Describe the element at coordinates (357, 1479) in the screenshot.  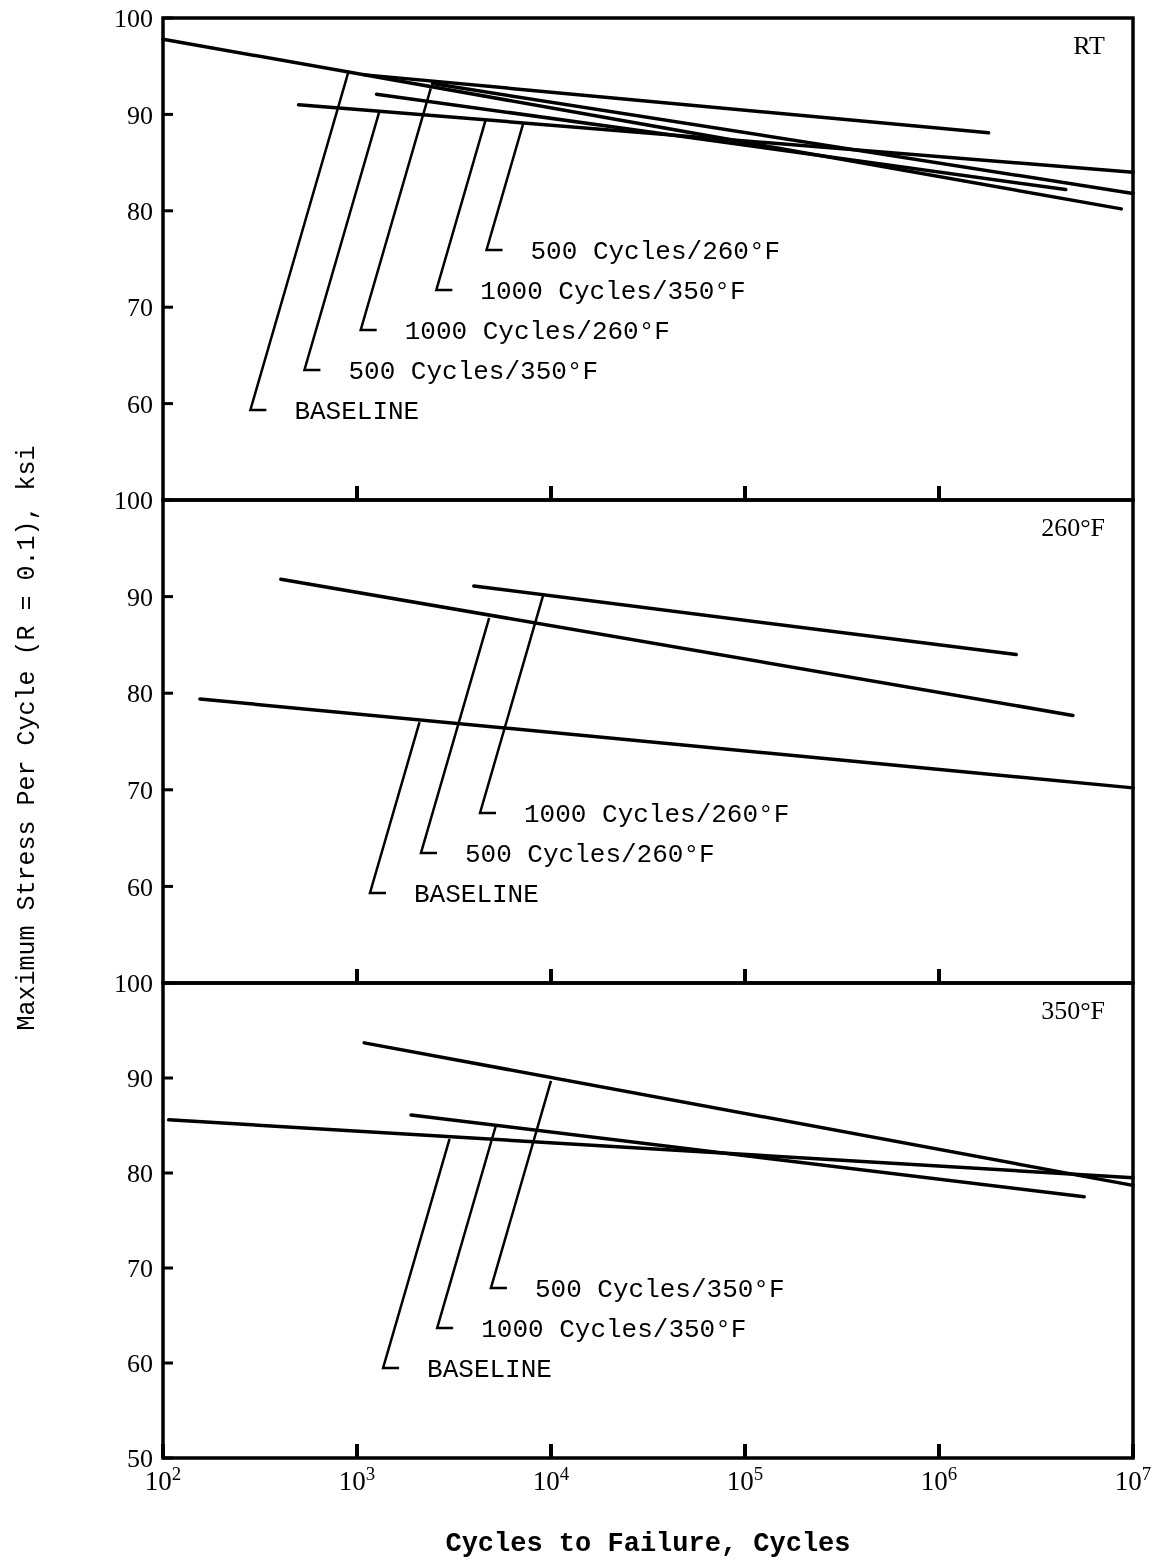
I see `x-tick-label: 10$^{3}$` at that location.